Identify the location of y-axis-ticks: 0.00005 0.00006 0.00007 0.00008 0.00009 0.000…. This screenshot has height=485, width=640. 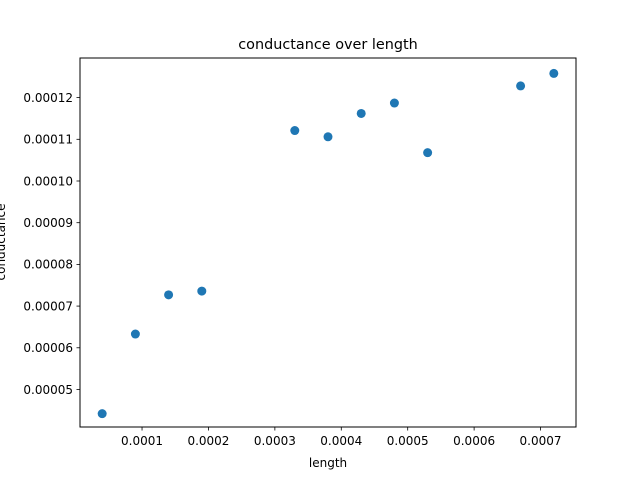
(51, 244).